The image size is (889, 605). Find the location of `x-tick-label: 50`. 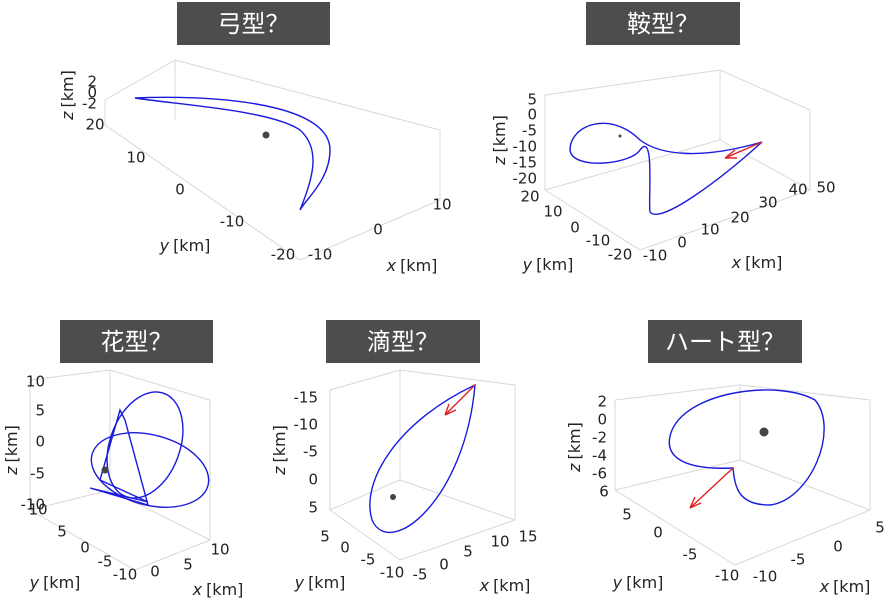

x-tick-label: 50 is located at coordinates (825, 188).